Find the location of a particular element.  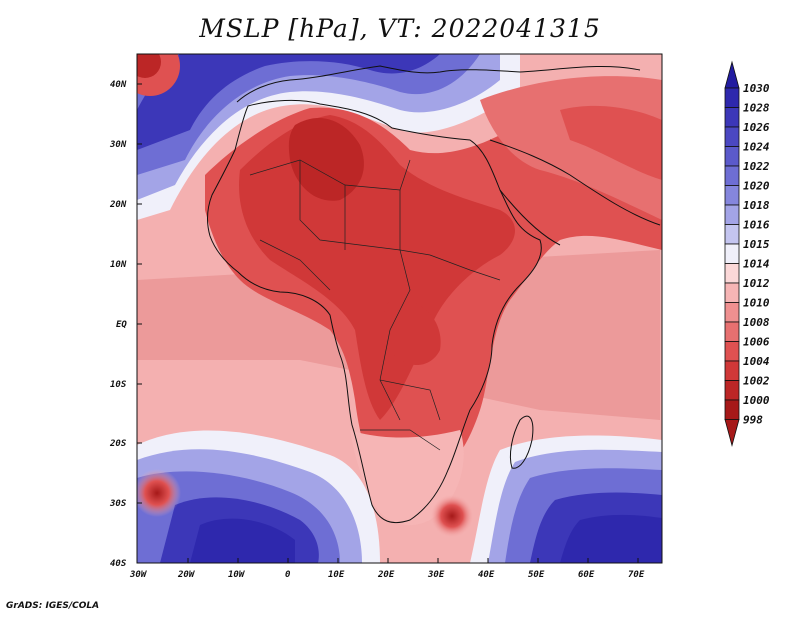

colorbar-label: 998 is located at coordinates (753, 420).